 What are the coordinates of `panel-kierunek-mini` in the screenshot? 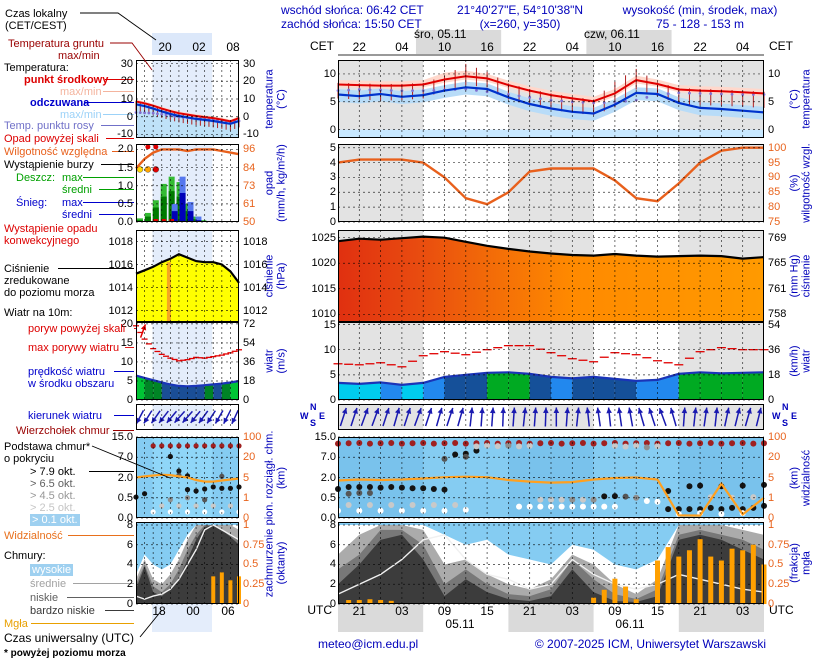 It's located at (187, 417).